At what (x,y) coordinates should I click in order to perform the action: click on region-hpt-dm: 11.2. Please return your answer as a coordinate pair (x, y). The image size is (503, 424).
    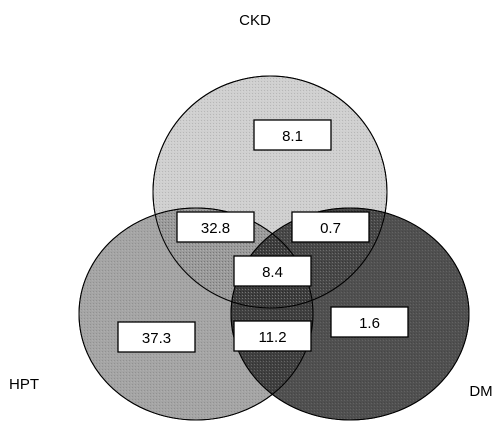
    Looking at the image, I should click on (272, 336).